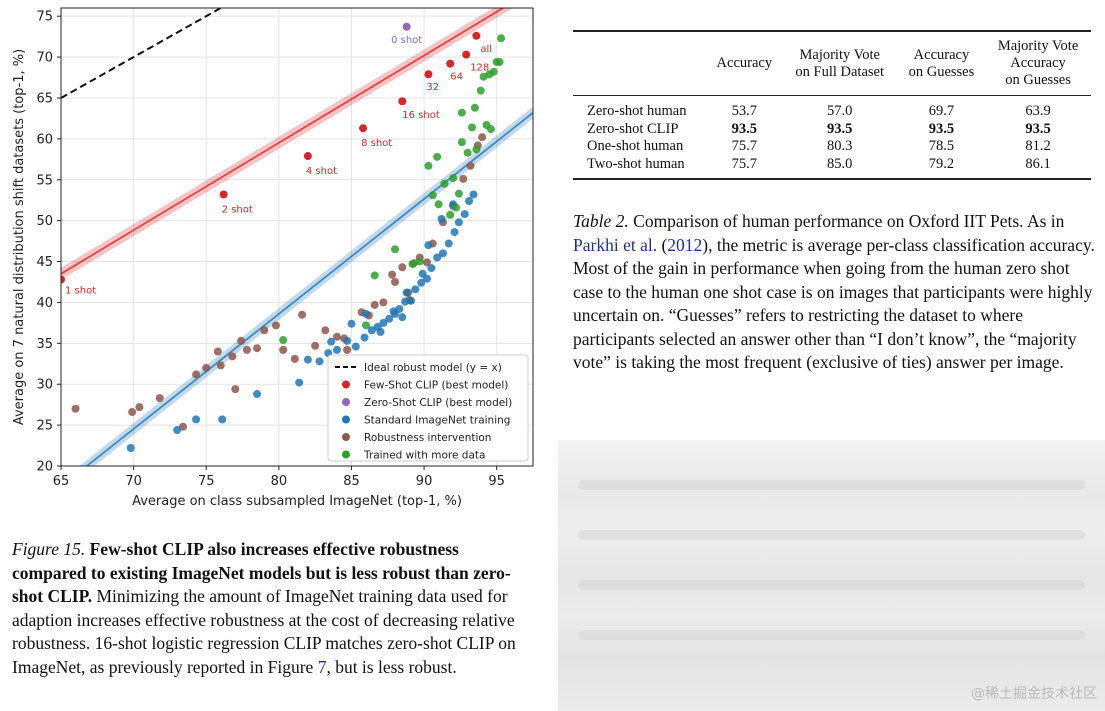  What do you see at coordinates (664, 244) in the screenshot?
I see `citation-paren-open: (` at bounding box center [664, 244].